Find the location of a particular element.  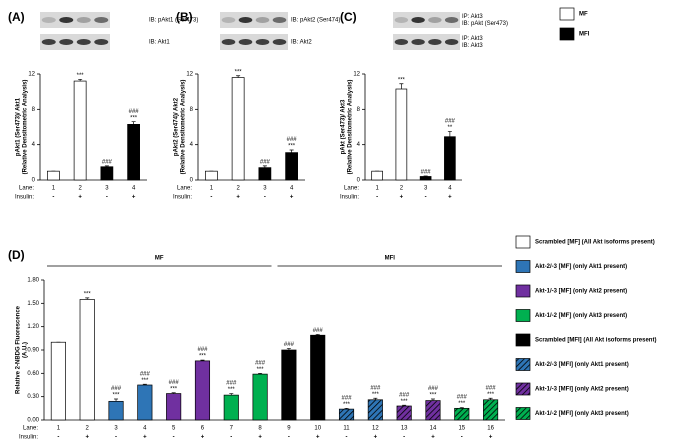

significance-label: ** is located at coordinates (450, 128).